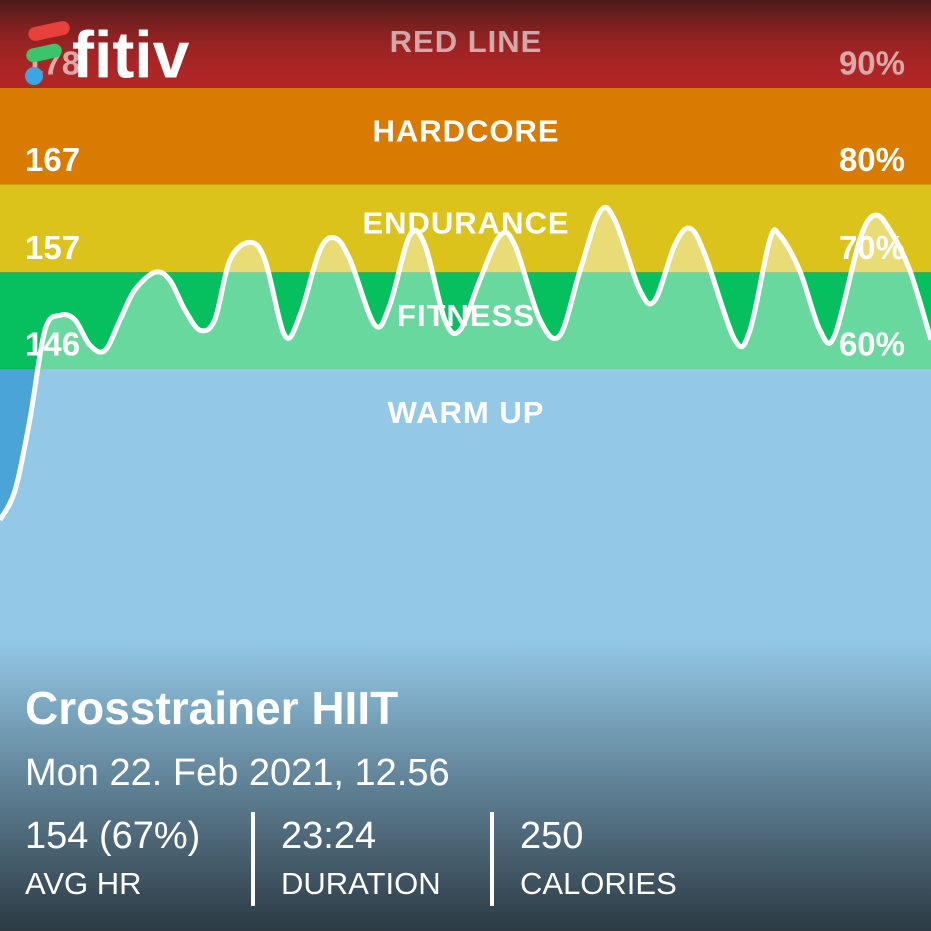 The width and height of the screenshot is (931, 931). Describe the element at coordinates (237, 773) in the screenshot. I see `workout-date: Mon 22. Feb 2021, 12.56` at that location.